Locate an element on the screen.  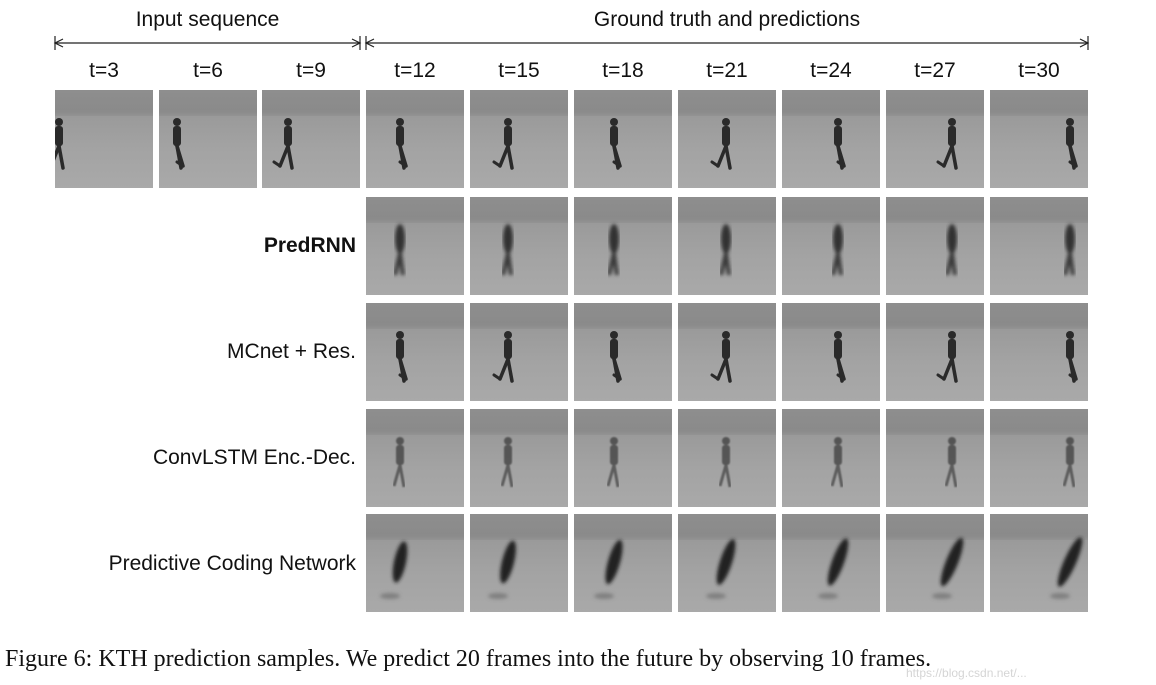
time-label: t=30 is located at coordinates (1039, 70).